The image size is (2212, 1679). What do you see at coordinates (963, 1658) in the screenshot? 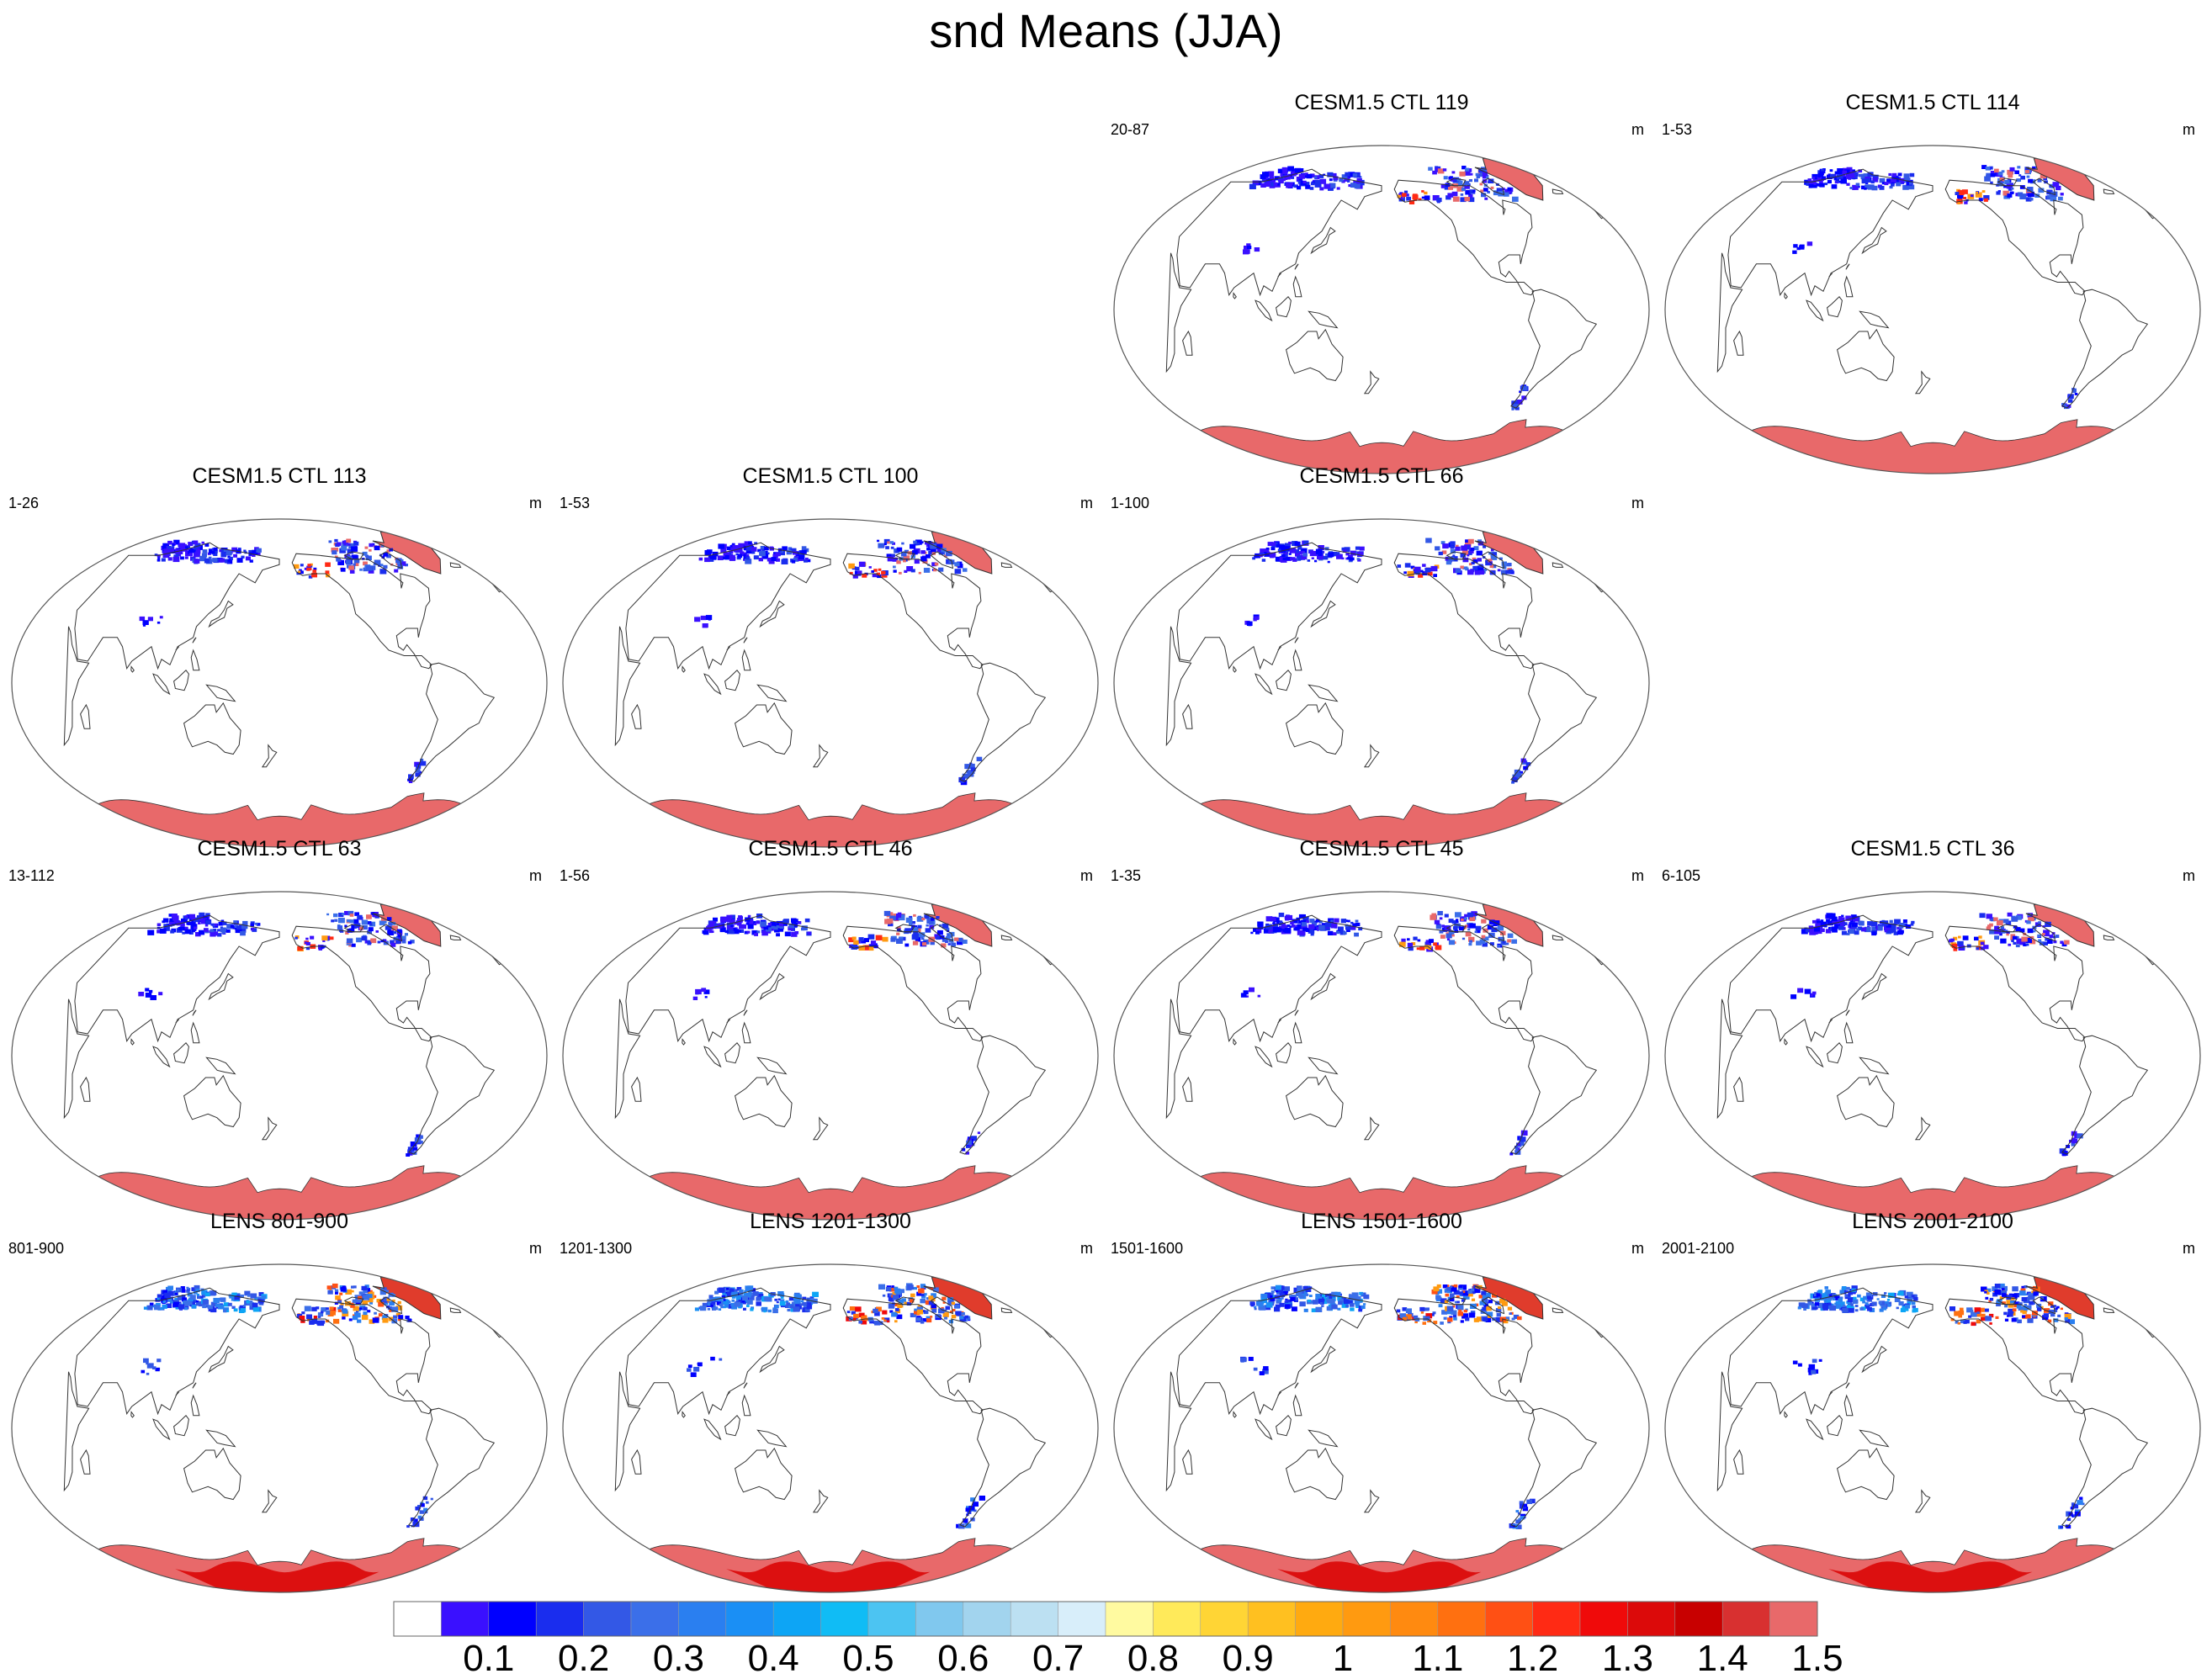
I see `colorbar-tick-label: 0.6` at bounding box center [963, 1658].